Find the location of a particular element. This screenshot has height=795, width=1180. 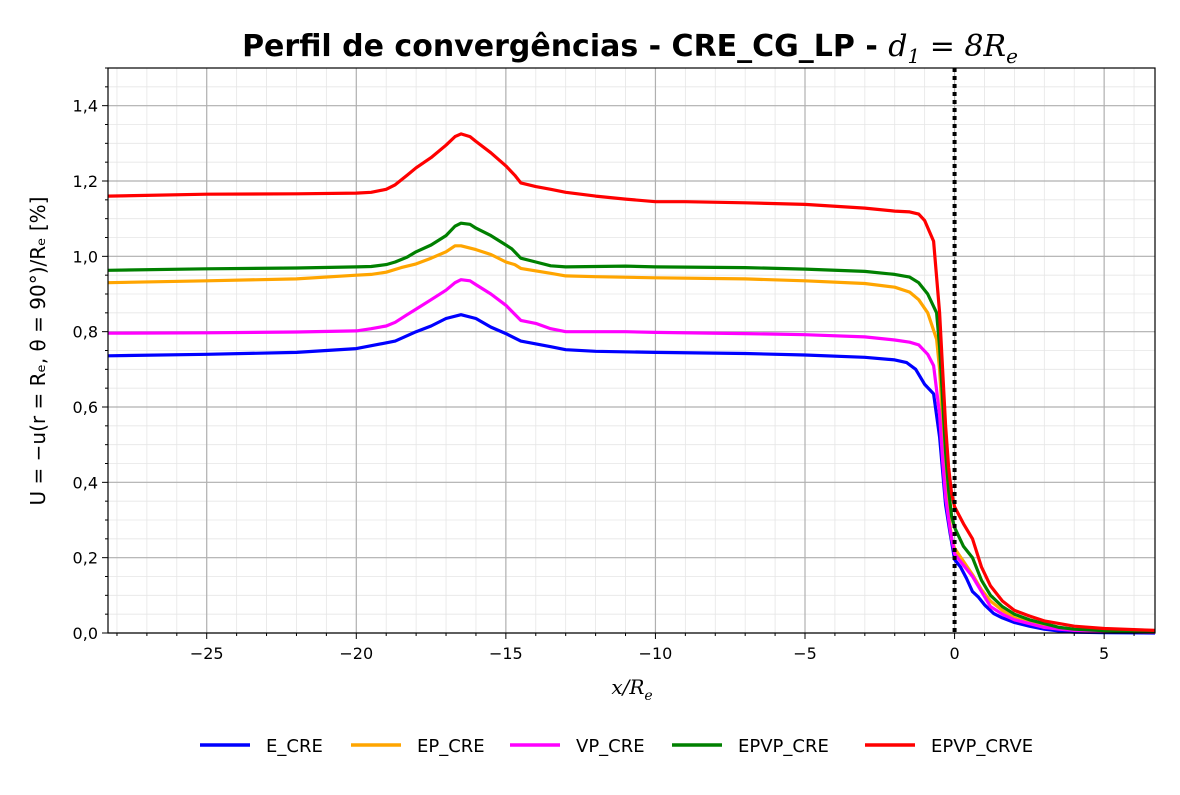

y-tick-label: 1,0 is located at coordinates (85, 256).